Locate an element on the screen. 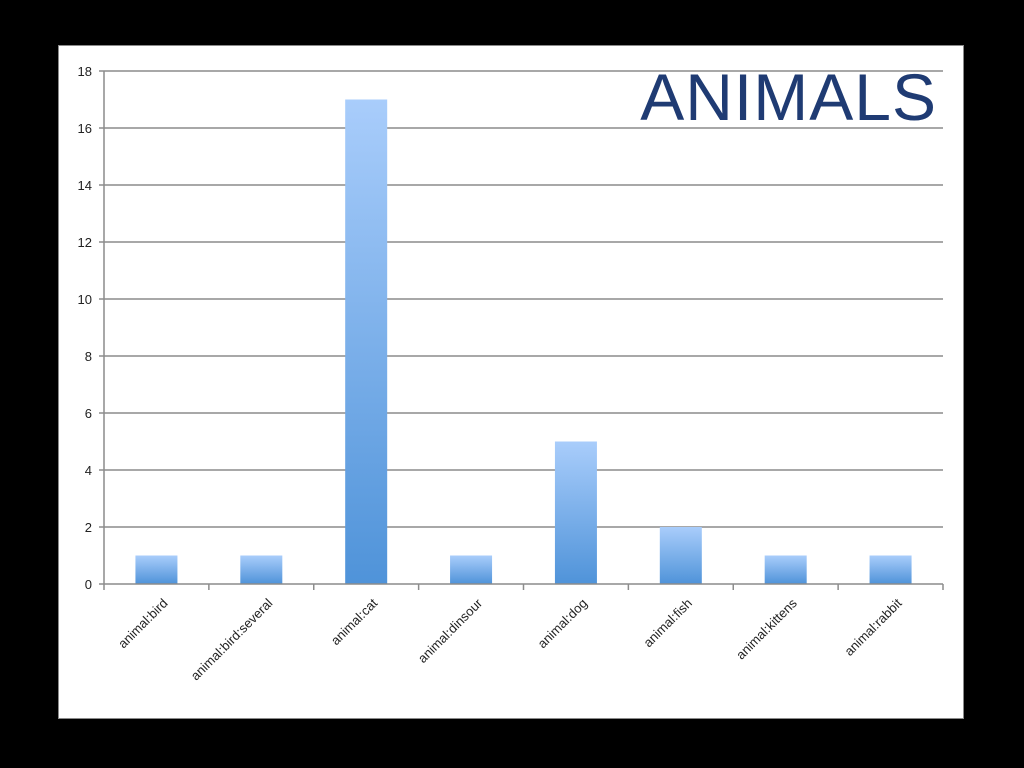 The image size is (1024, 768). x-category-label: animal:fish is located at coordinates (667, 623).